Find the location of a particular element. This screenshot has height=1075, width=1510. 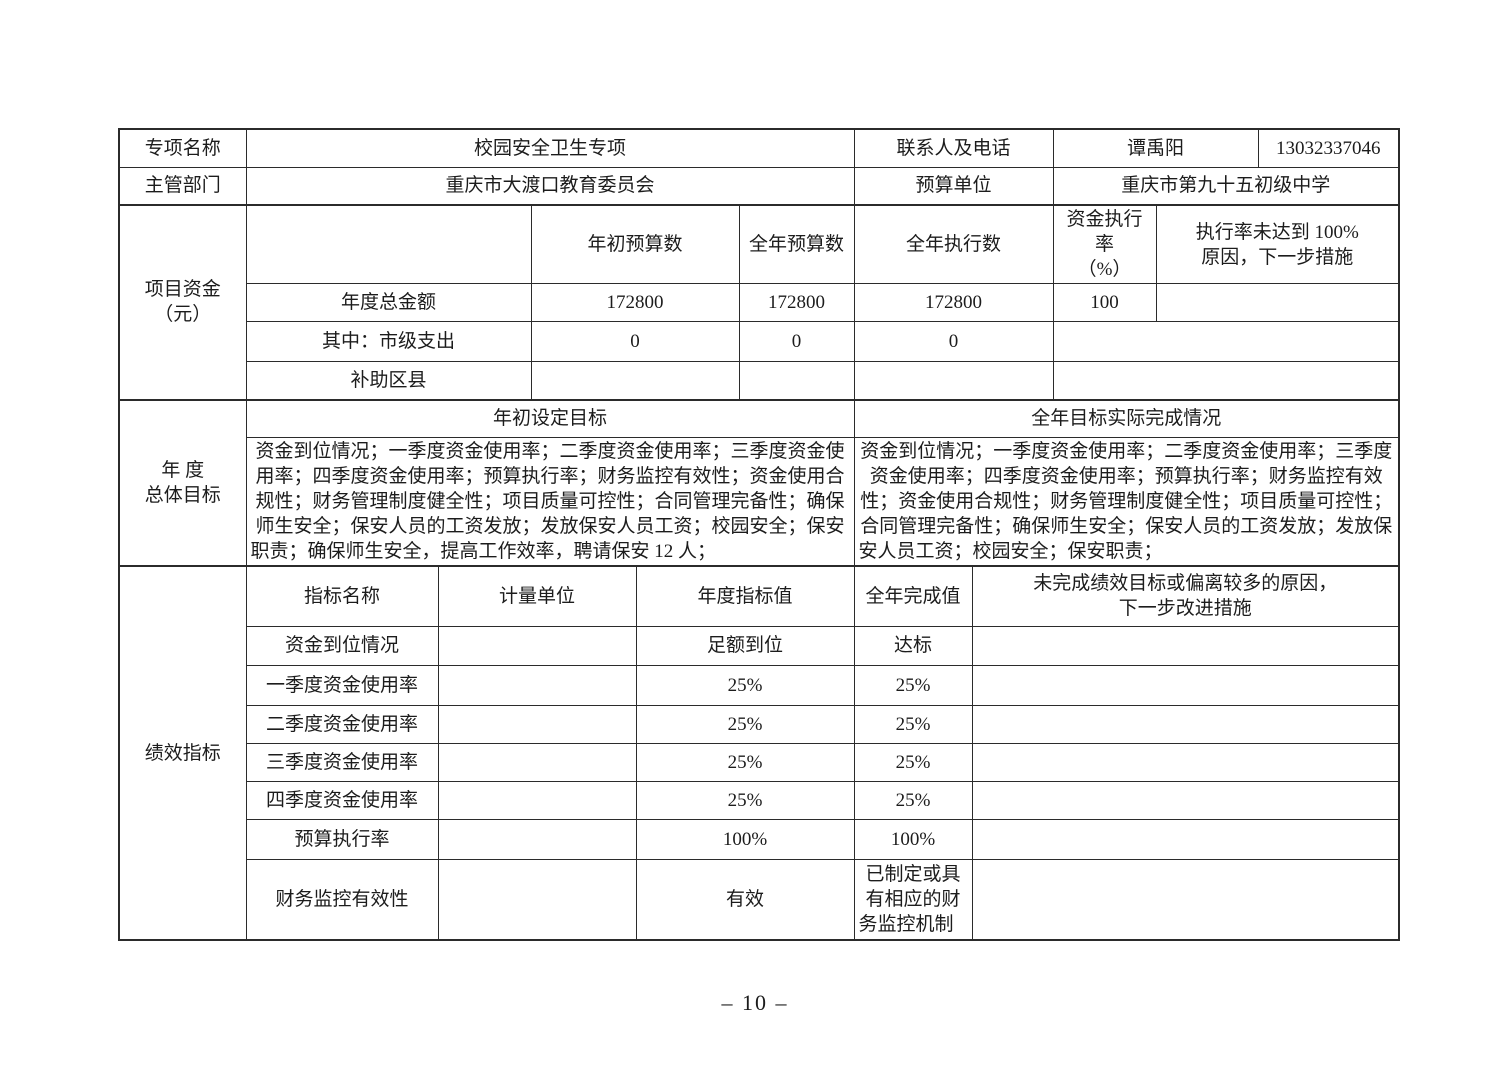

funds-col-reason: 执行率未达到 100% 原因，下一步措施 is located at coordinates (1277, 244).